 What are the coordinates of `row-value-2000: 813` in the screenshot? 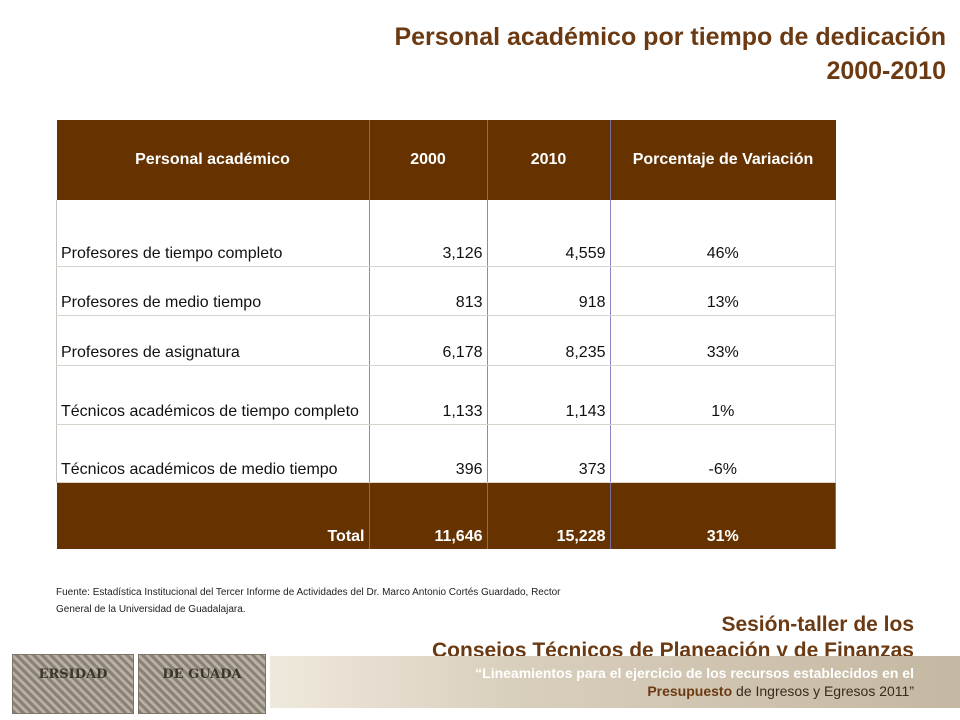 It's located at (428, 291).